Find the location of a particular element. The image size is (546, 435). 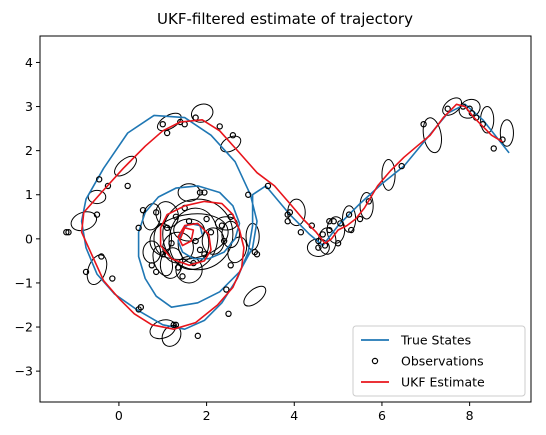

x-tick-label: 8 is located at coordinates (470, 415).